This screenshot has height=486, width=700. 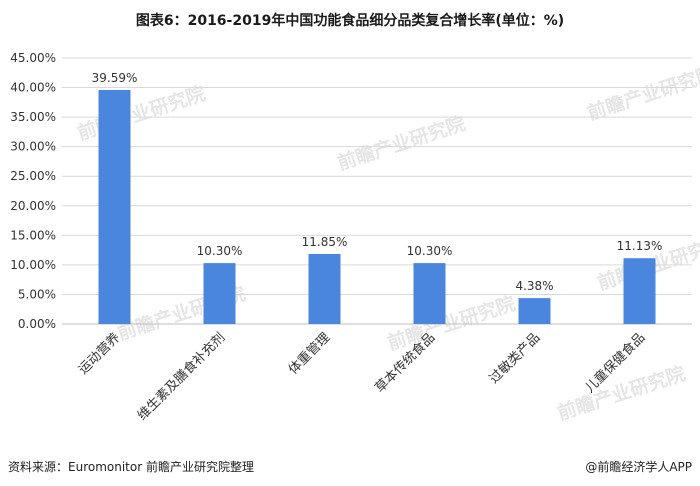 I want to click on x-tick-label: 维生素及膳食补充剂, so click(x=181, y=377).